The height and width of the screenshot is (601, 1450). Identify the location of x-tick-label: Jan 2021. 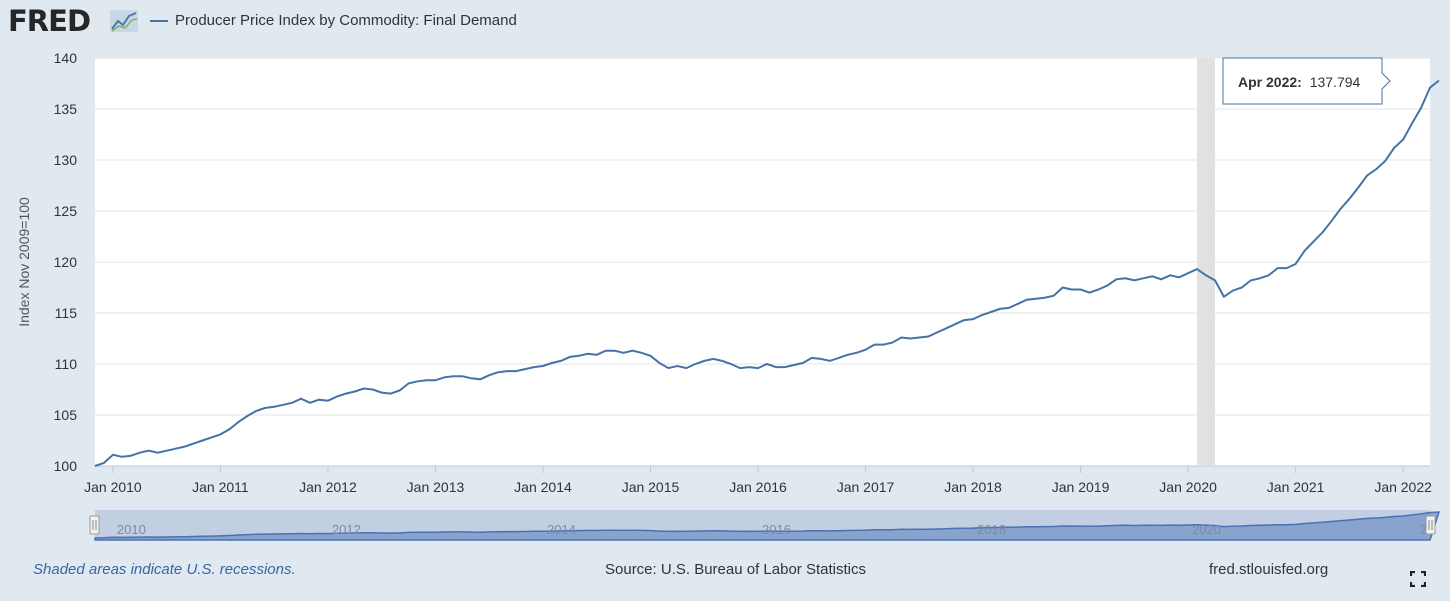
(1296, 487).